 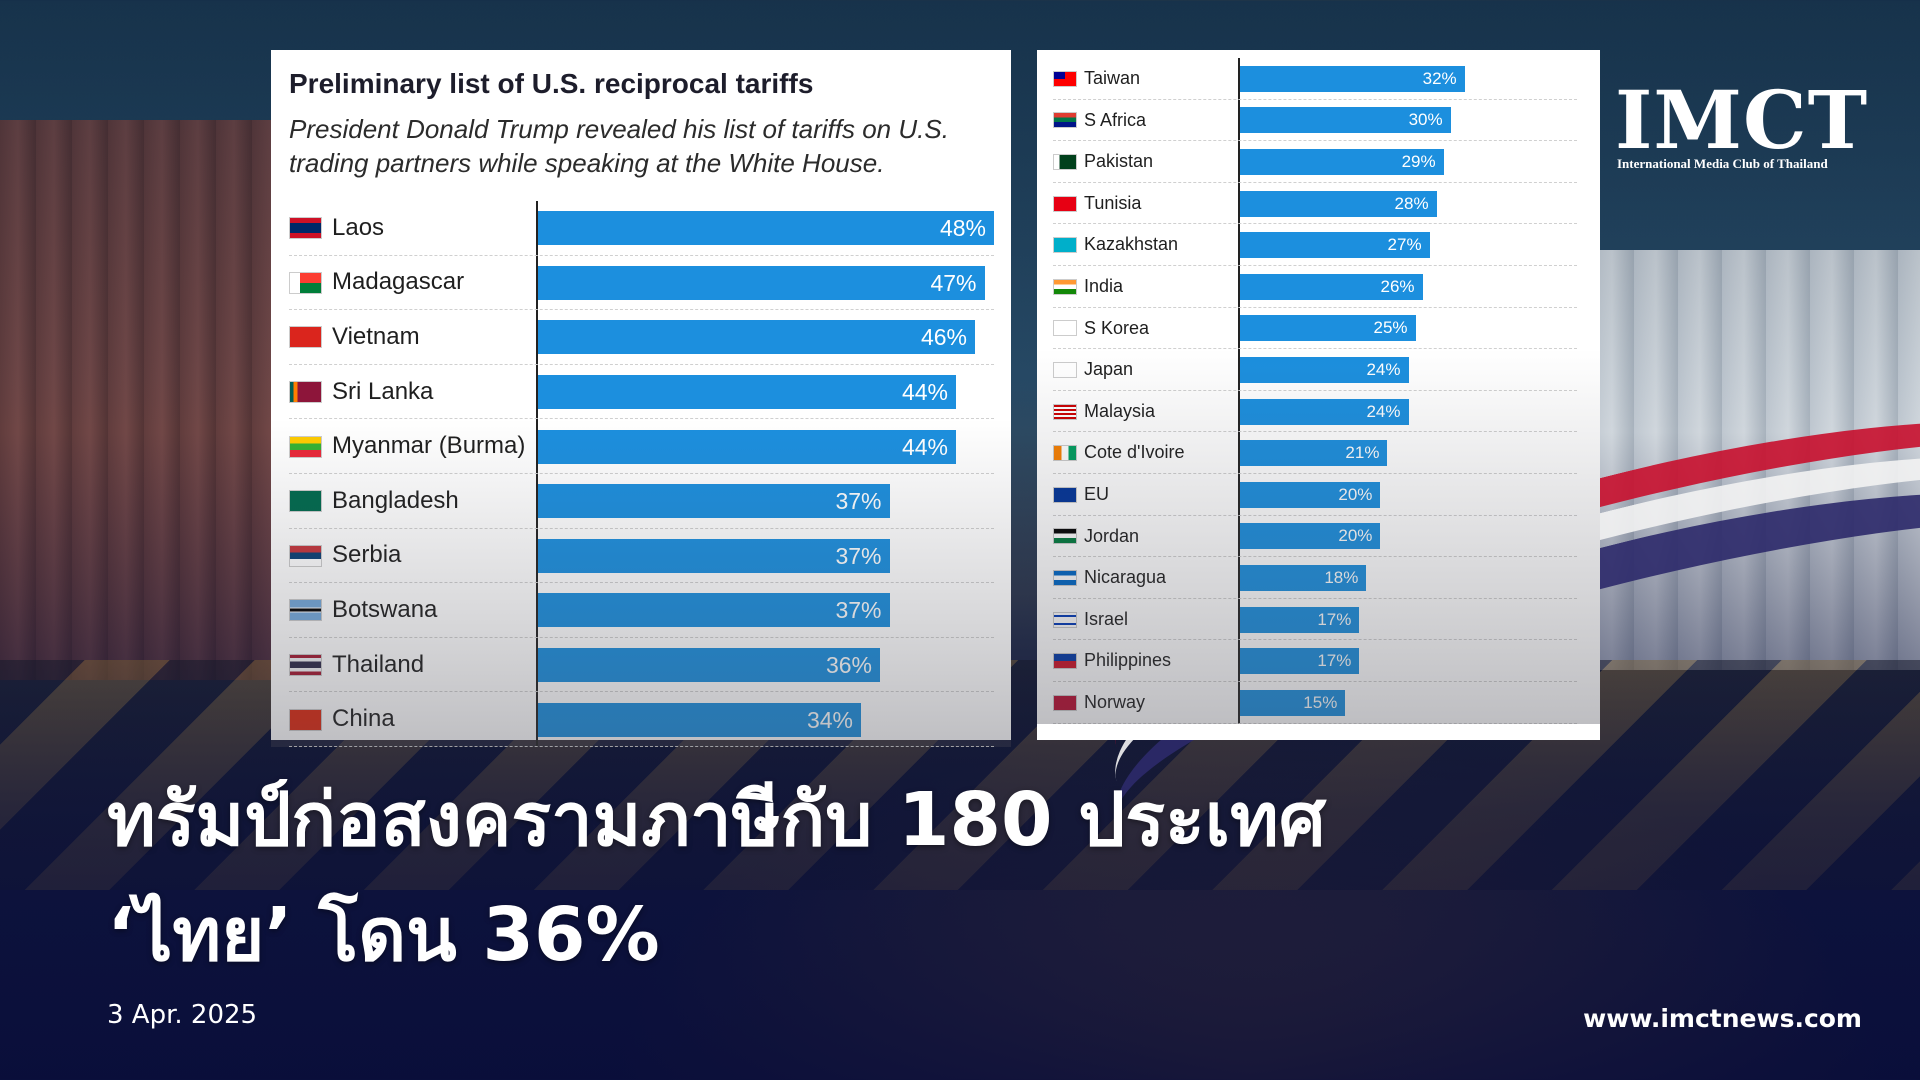 I want to click on bar-mark: 34%, so click(x=699, y=719).